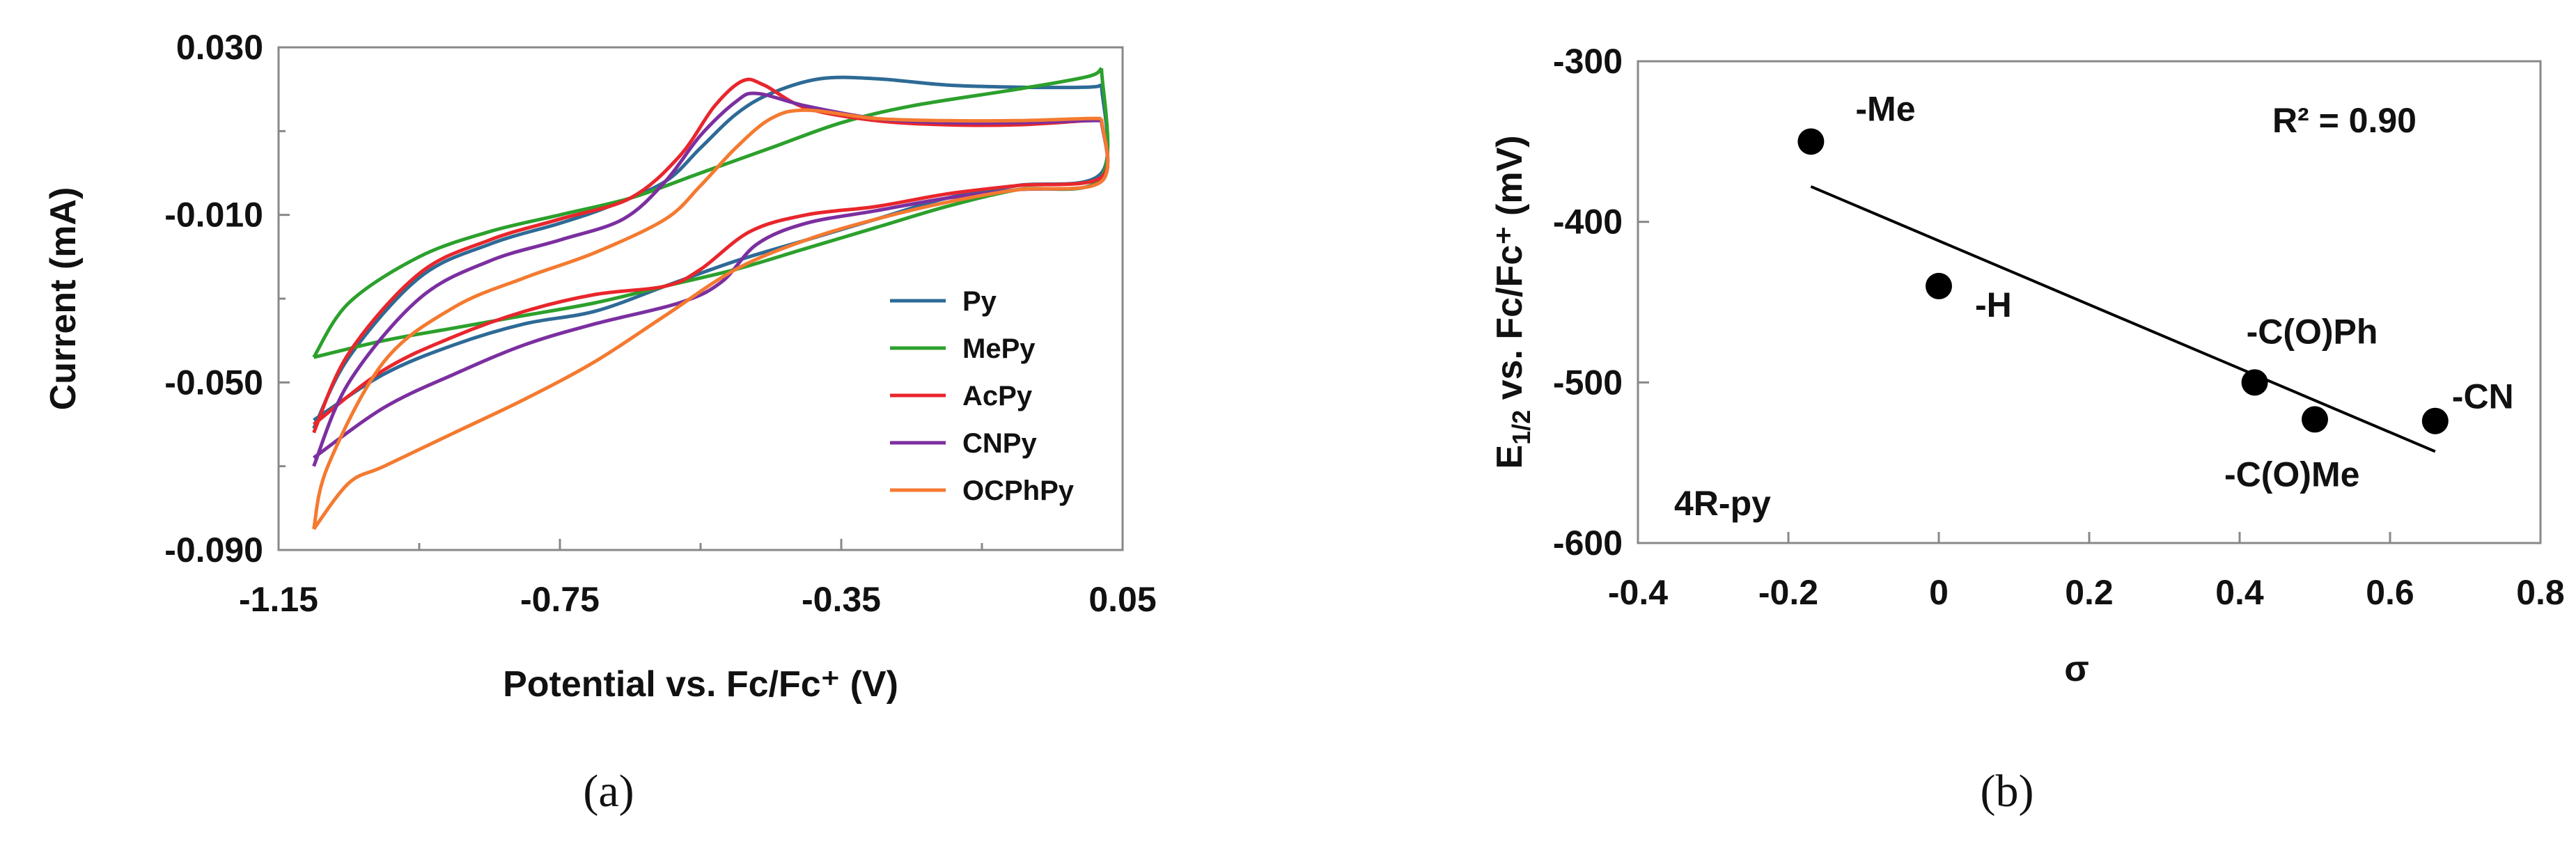 The height and width of the screenshot is (841, 2576). What do you see at coordinates (2435, 420) in the screenshot?
I see `point-cn` at bounding box center [2435, 420].